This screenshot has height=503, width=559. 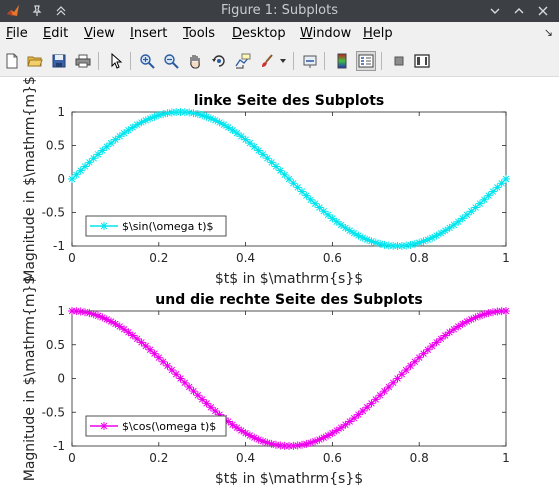 What do you see at coordinates (56, 33) in the screenshot?
I see `menu-edit: Edit` at bounding box center [56, 33].